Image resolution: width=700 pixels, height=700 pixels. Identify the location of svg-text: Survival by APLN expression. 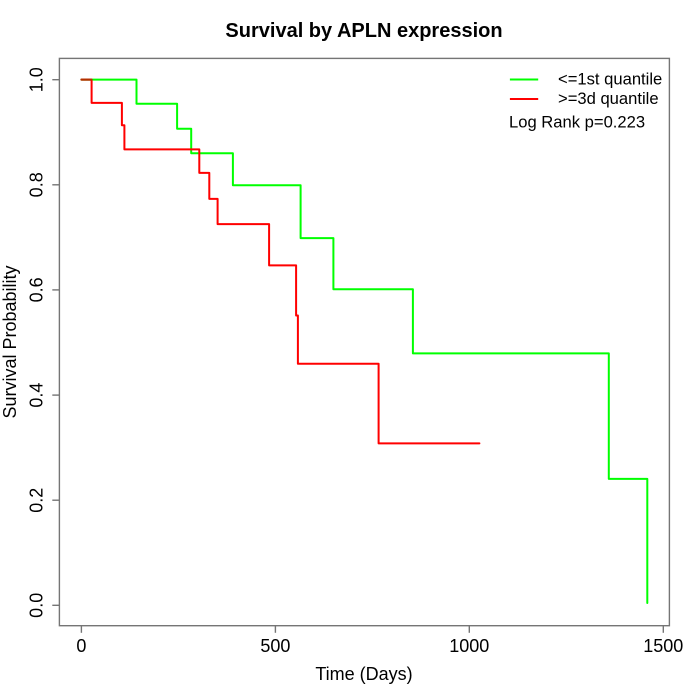
(363, 31).